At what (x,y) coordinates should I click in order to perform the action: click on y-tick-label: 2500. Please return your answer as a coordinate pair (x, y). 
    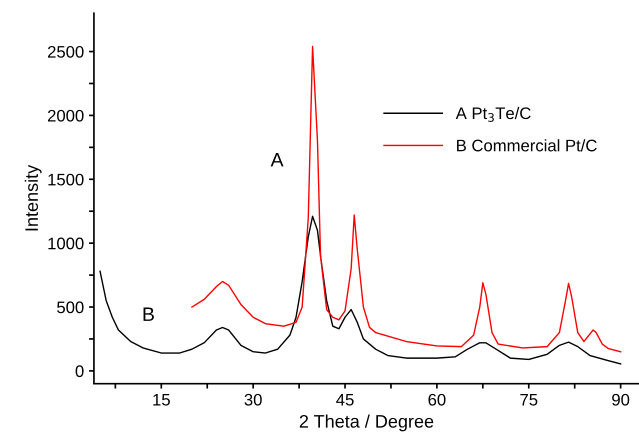
    Looking at the image, I should click on (66, 52).